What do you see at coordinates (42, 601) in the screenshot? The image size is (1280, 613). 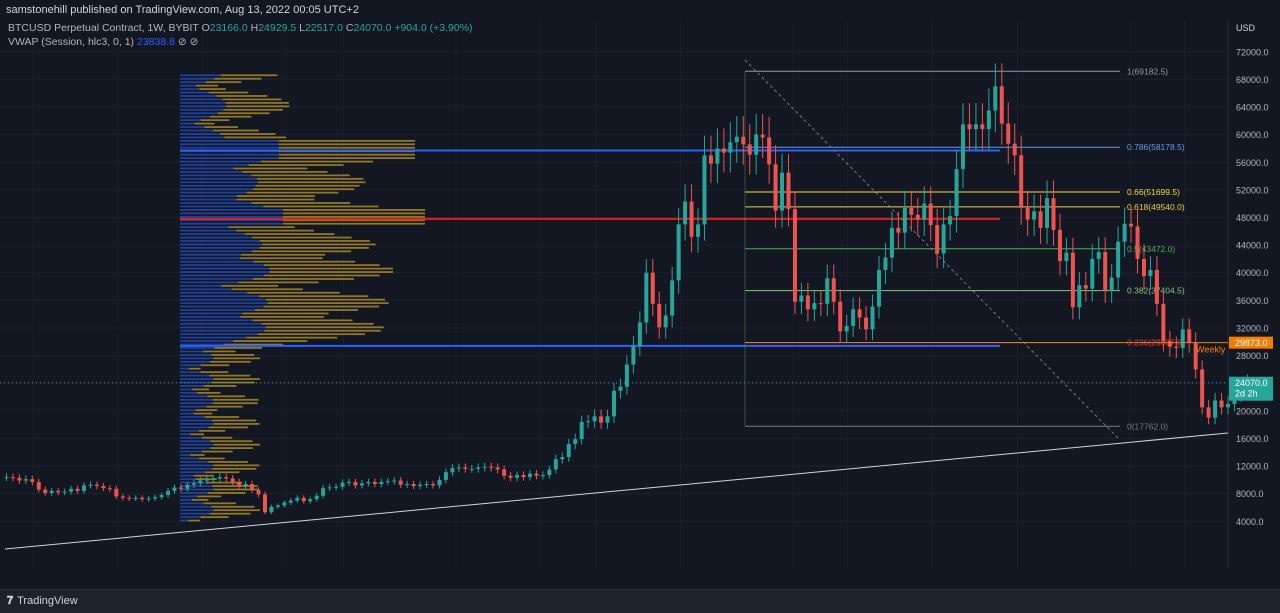 I see `tradingview-logo: 𝟕 TradingView` at bounding box center [42, 601].